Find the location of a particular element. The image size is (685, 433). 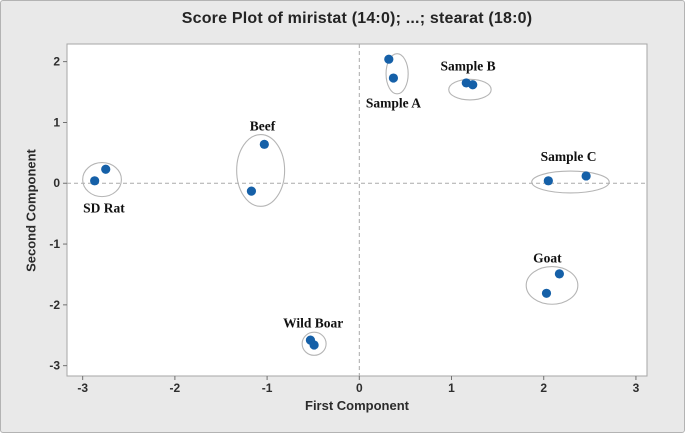

y-tick-label: -3 is located at coordinates (54, 366).